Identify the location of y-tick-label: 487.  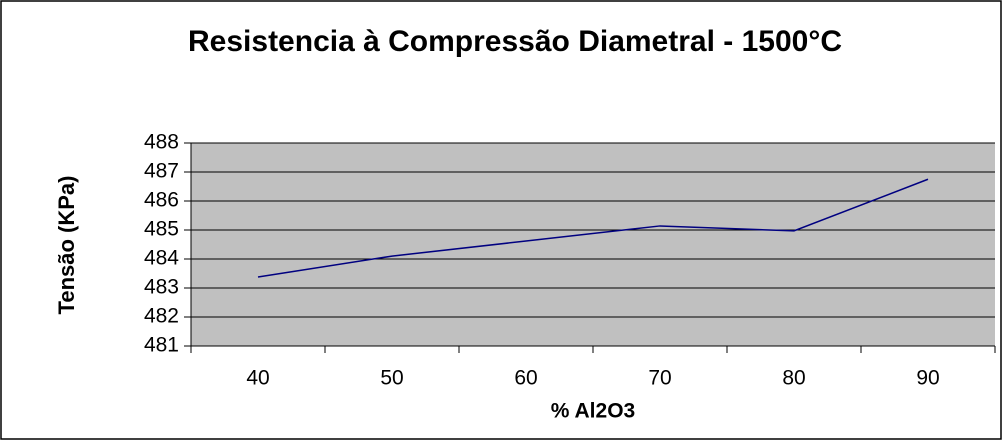
(161, 171).